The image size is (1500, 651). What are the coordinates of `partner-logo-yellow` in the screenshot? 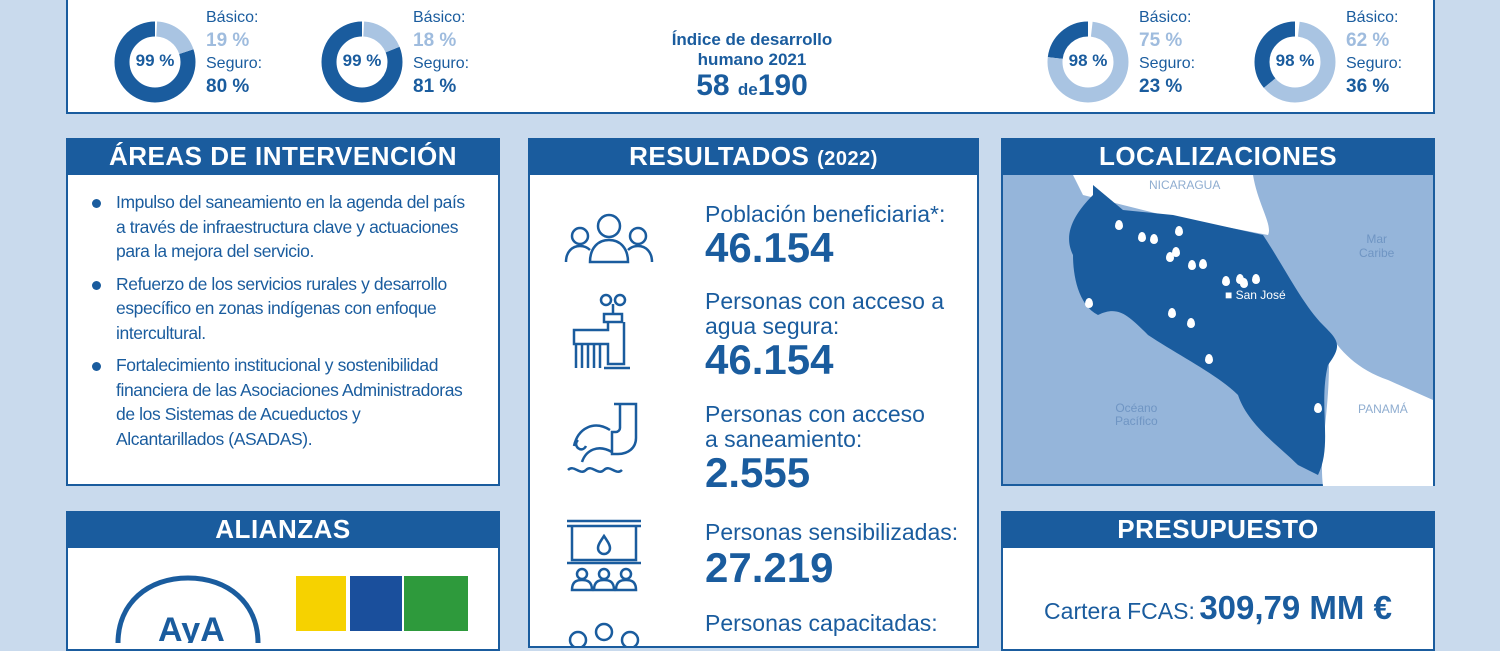 It's located at (321, 603).